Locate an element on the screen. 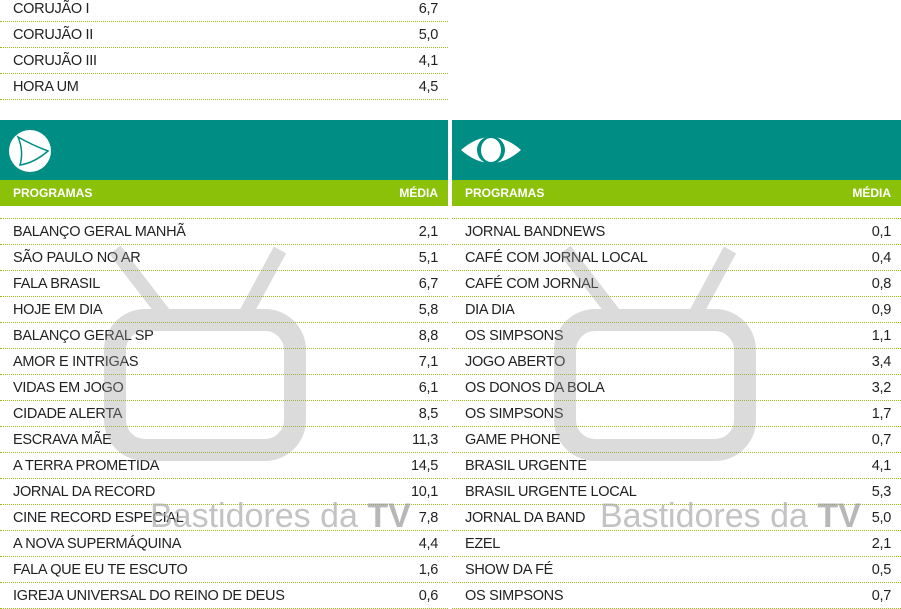  table-row: EZEL 2,1 is located at coordinates (676, 544).